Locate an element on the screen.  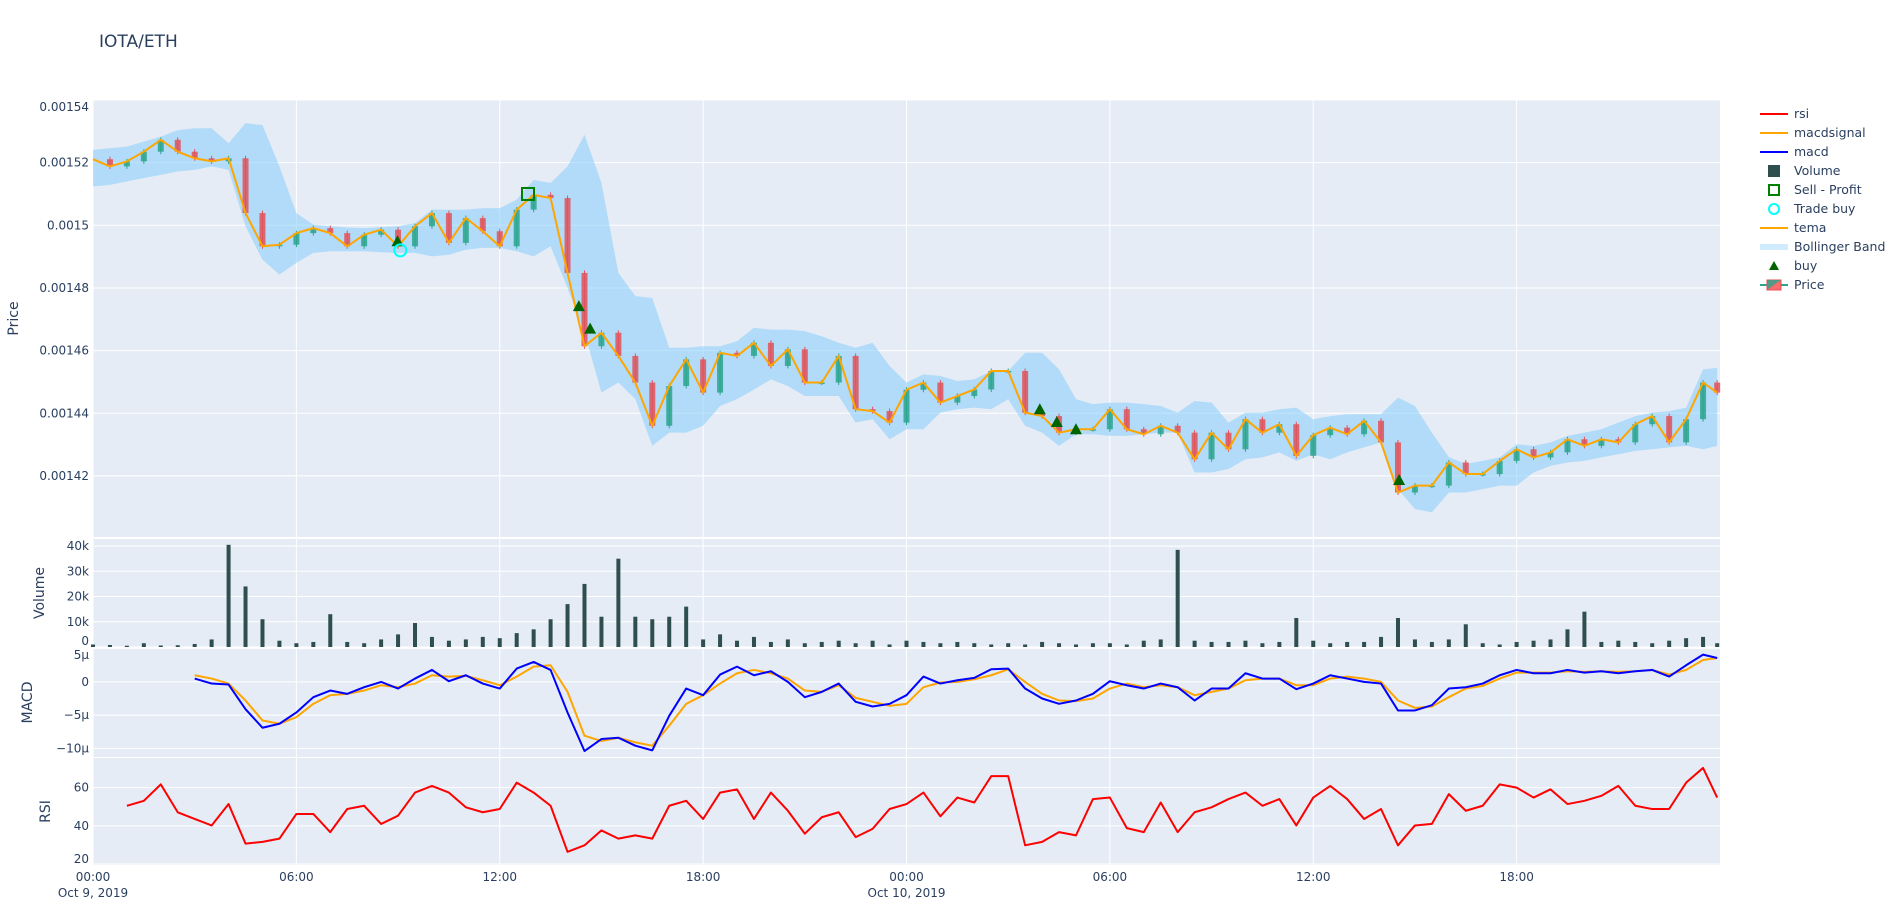
legend-item-price: Price is located at coordinates (1821, 284).